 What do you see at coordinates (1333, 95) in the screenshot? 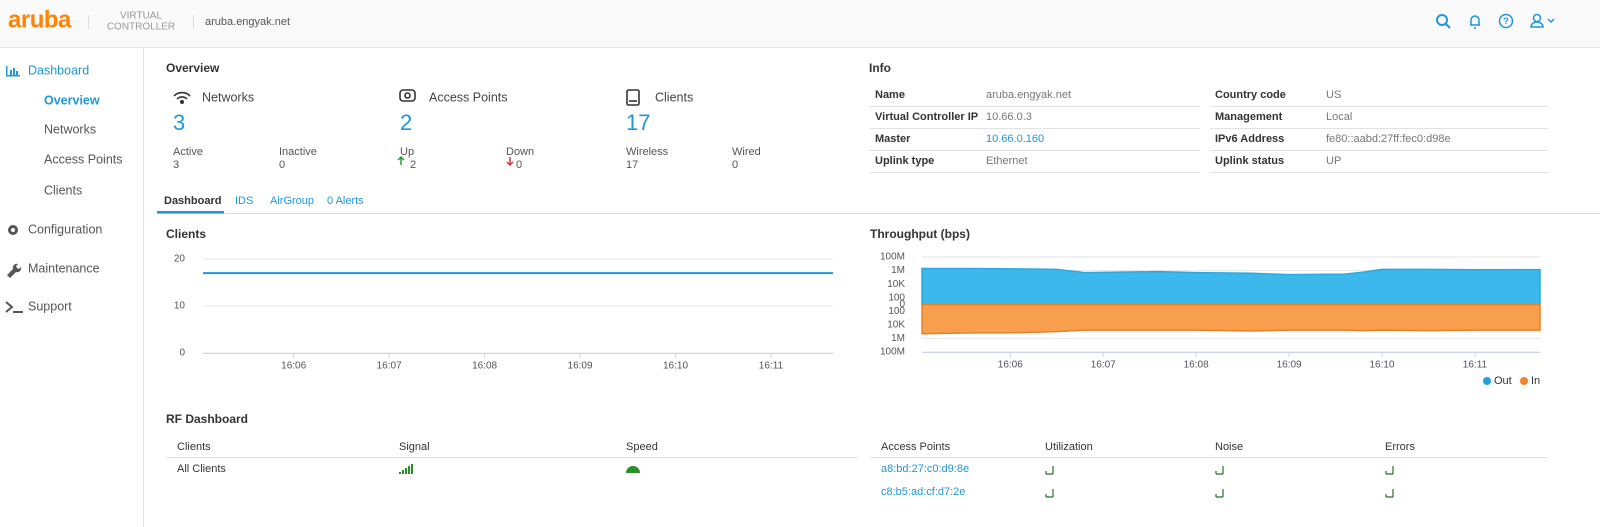
I see `info-value: US` at bounding box center [1333, 95].